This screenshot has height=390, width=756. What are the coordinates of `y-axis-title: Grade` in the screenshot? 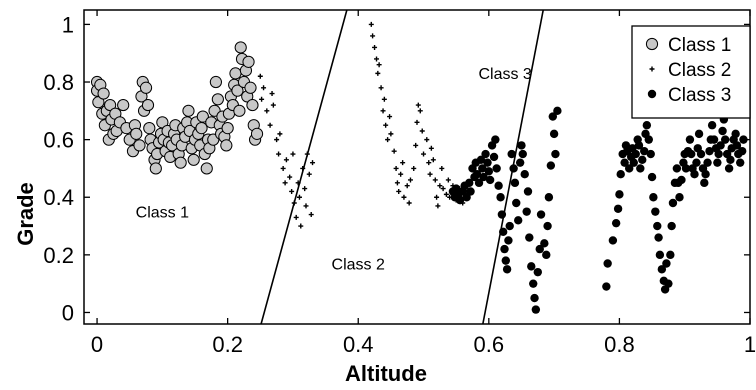 It's located at (25, 214).